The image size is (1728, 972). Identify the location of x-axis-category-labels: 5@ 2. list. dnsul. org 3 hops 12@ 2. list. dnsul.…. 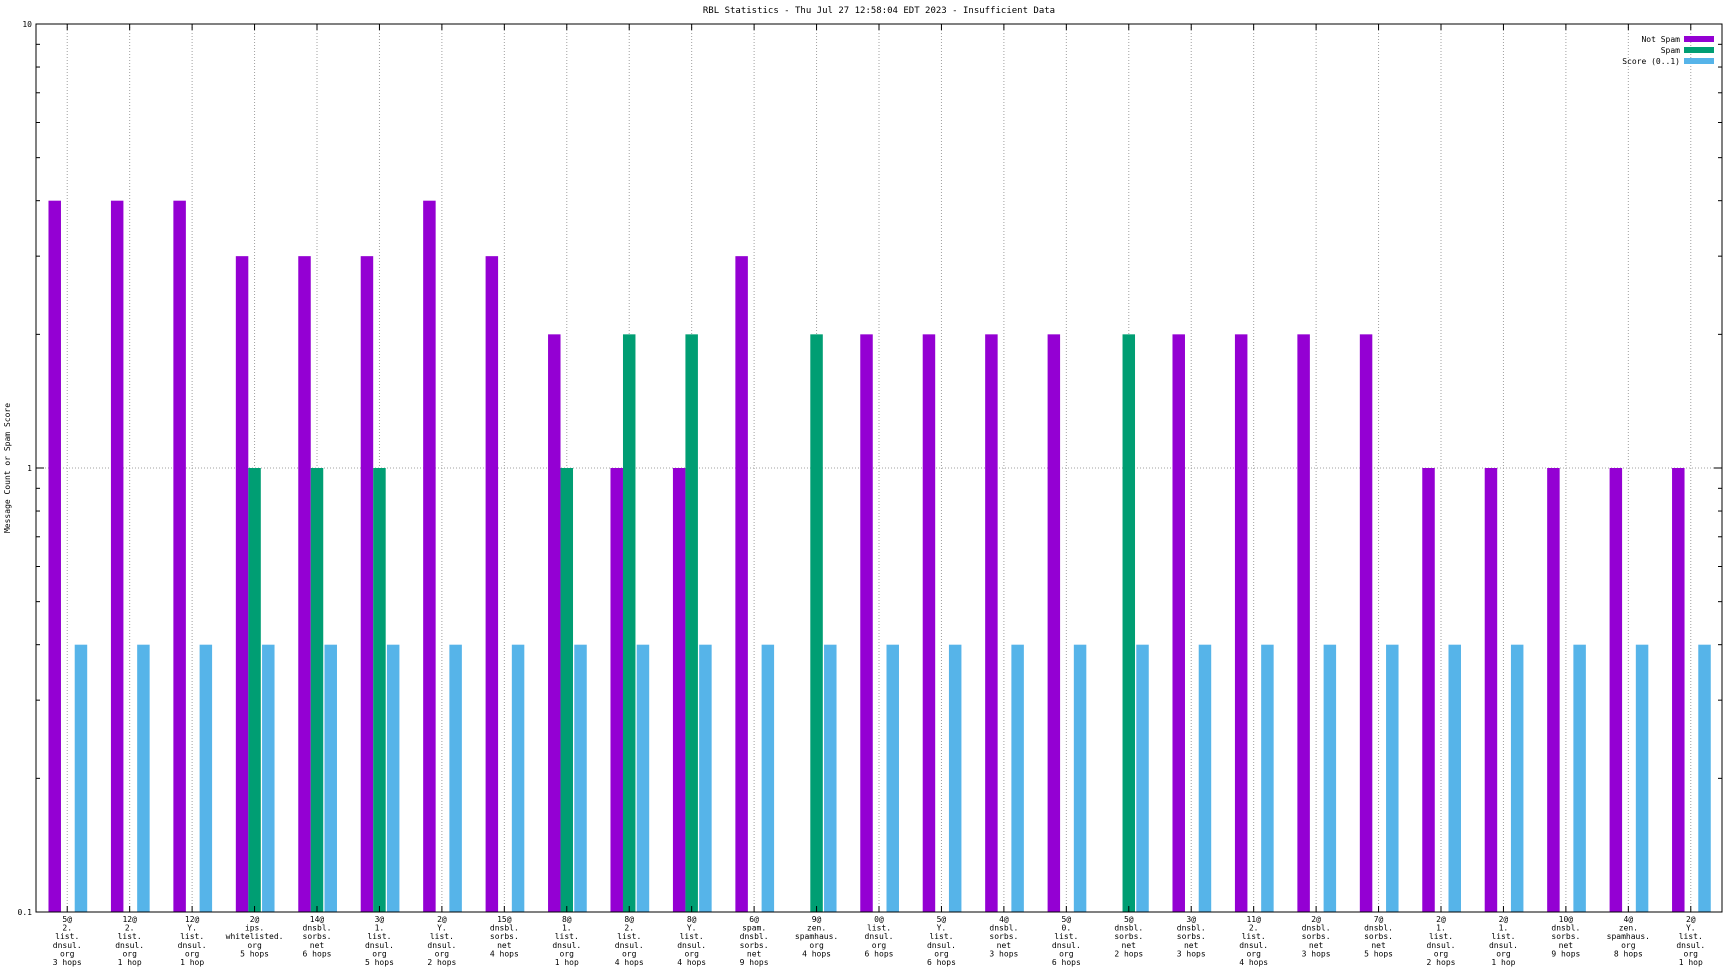
(879, 941).